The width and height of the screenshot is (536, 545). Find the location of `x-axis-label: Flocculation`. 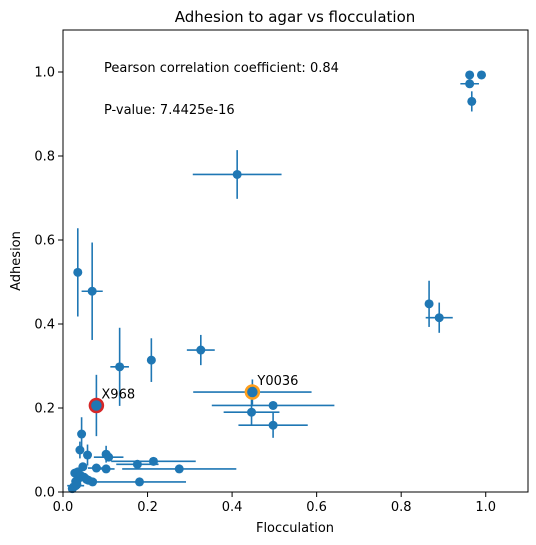

x-axis-label: Flocculation is located at coordinates (295, 528).